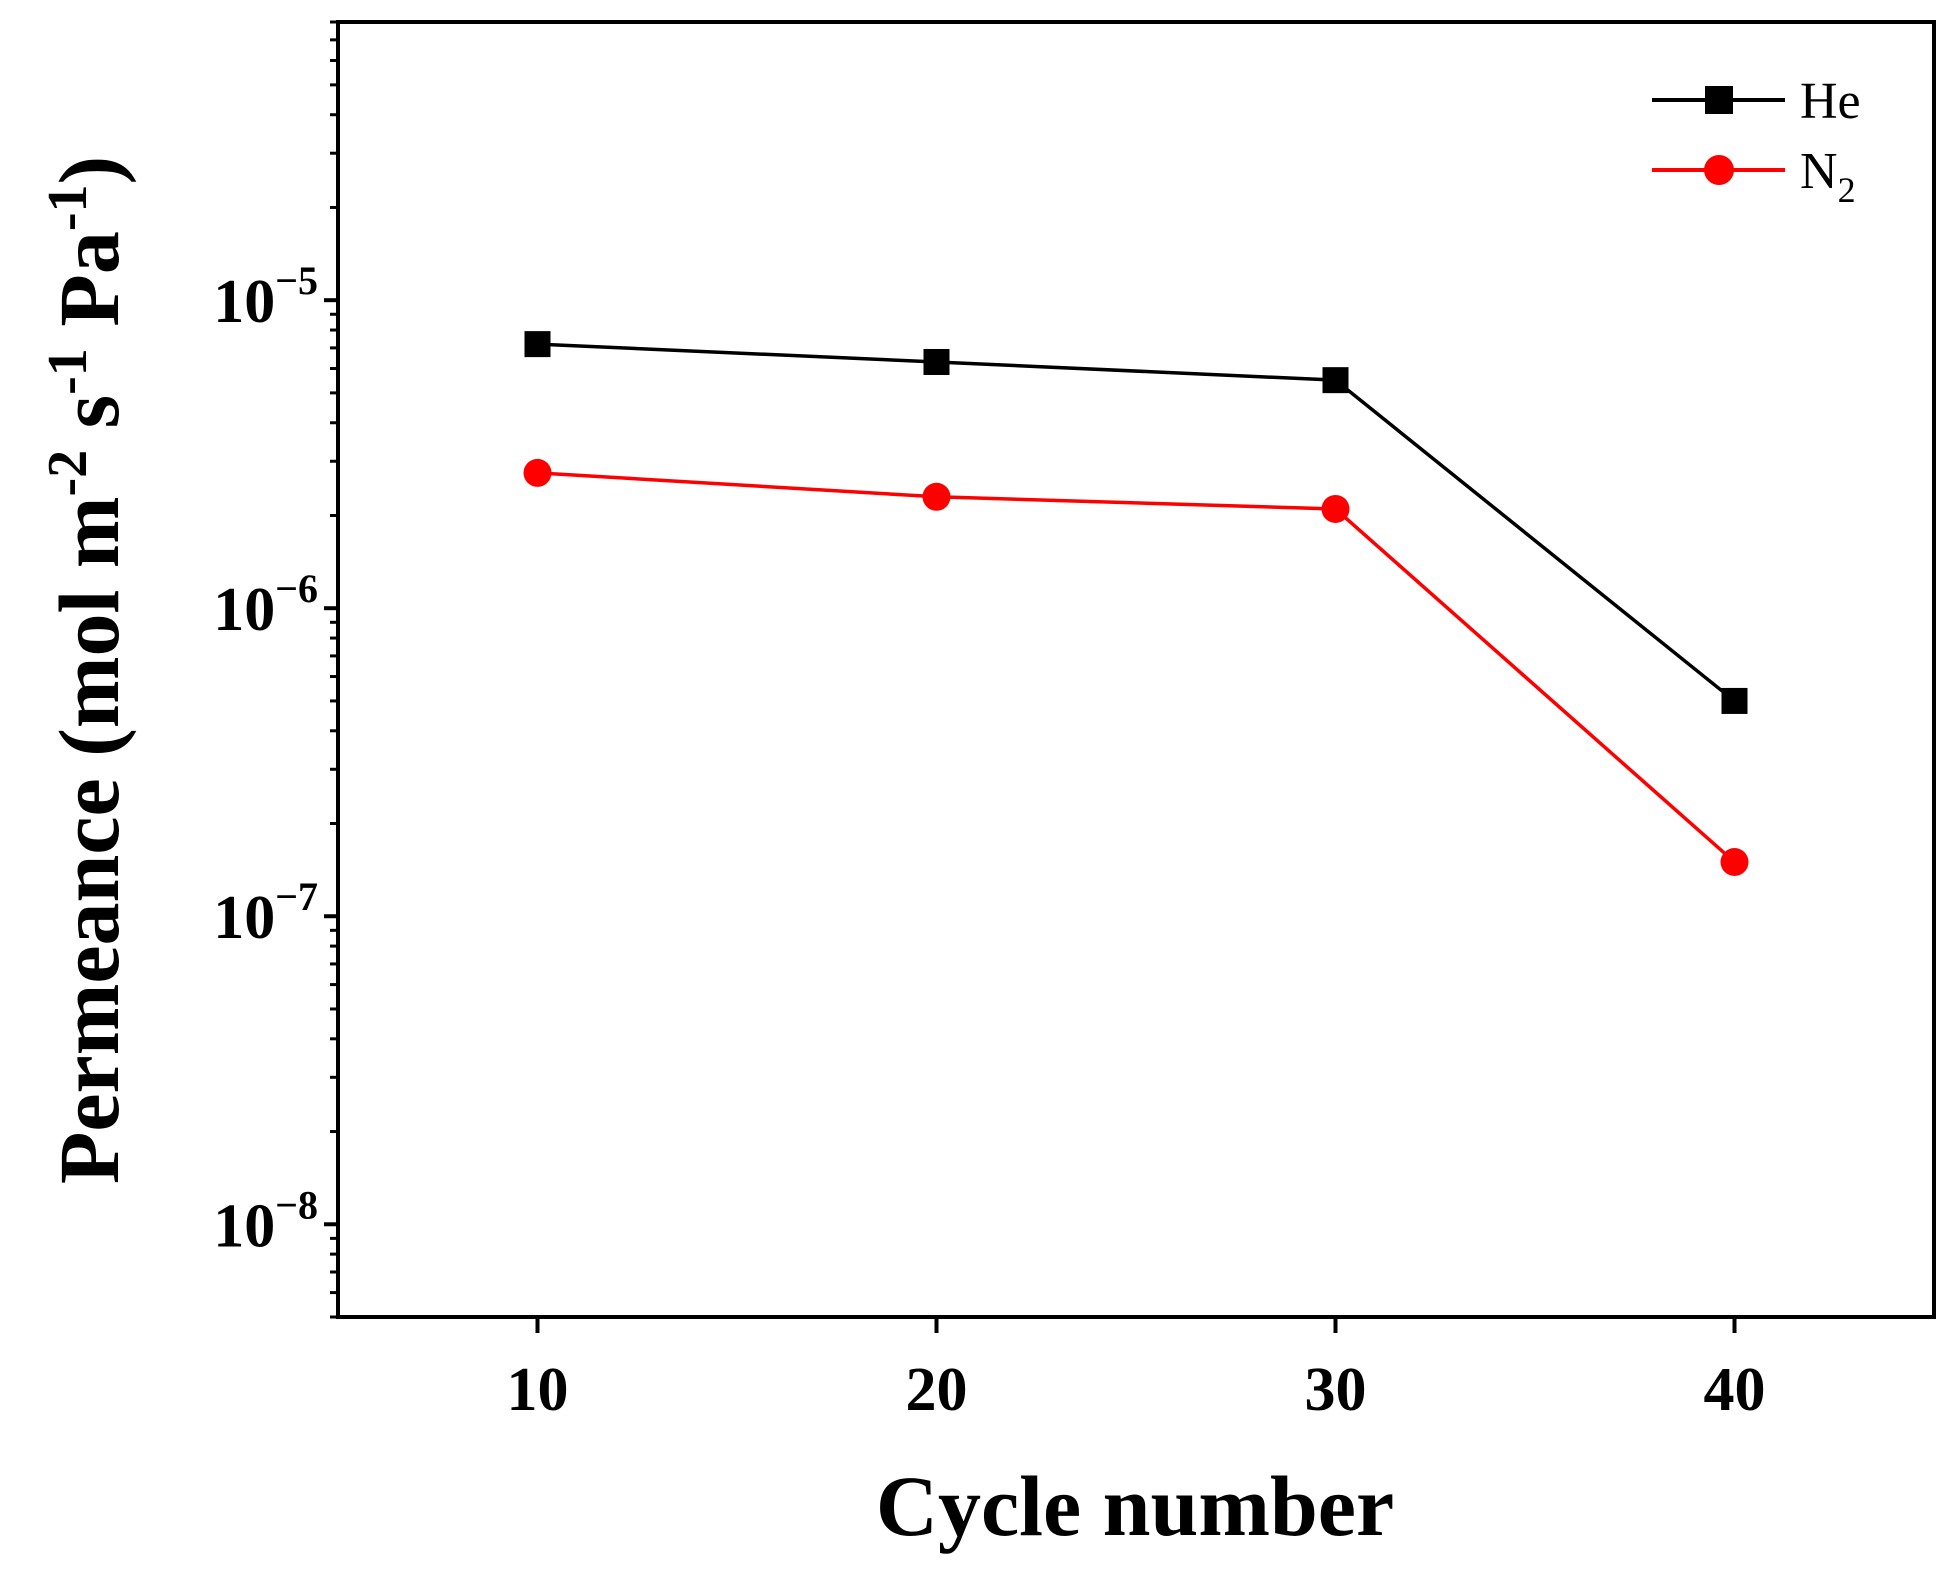 The image size is (1950, 1570). Describe the element at coordinates (1719, 100) in the screenshot. I see `legend-he-marker` at that location.